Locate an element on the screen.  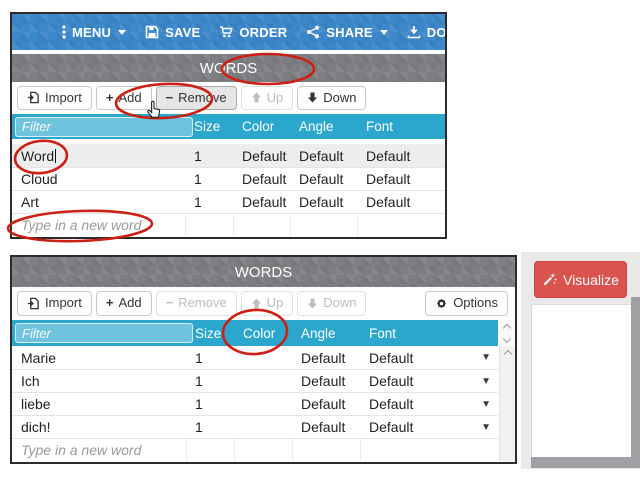
cart-icon is located at coordinates (227, 32).